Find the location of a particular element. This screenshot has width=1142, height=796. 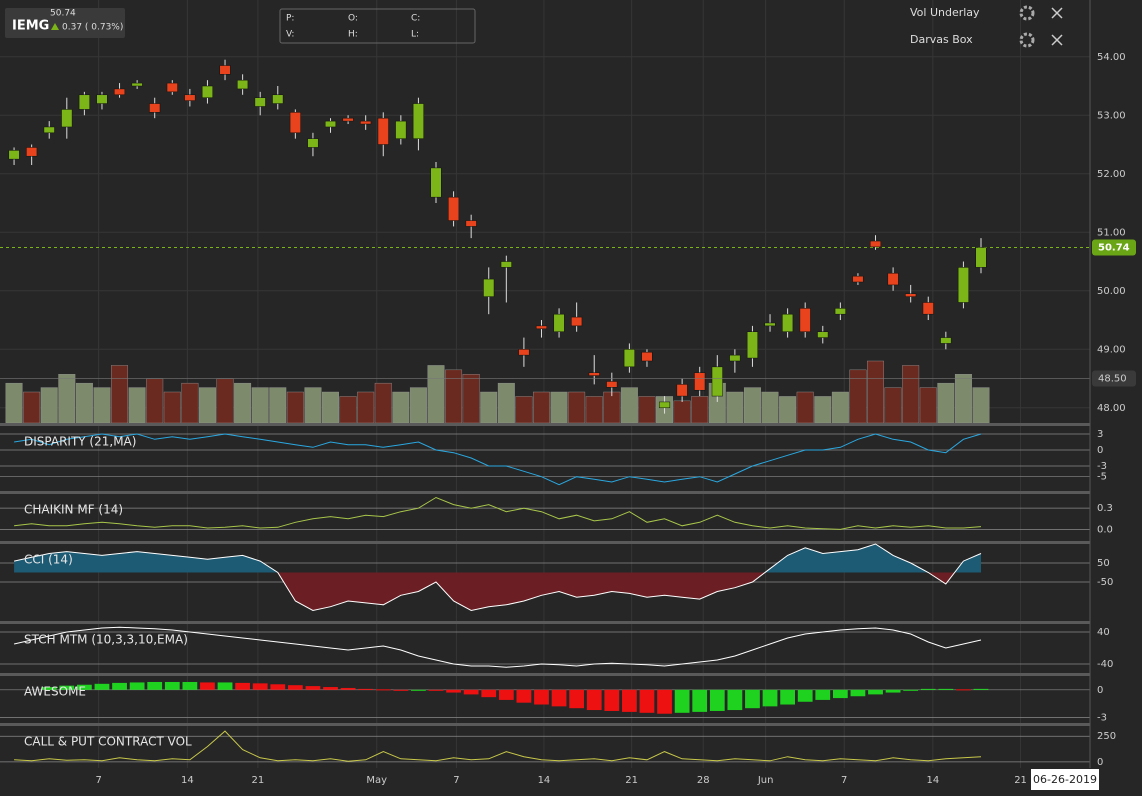

indicator-line is located at coordinates (498, 459).